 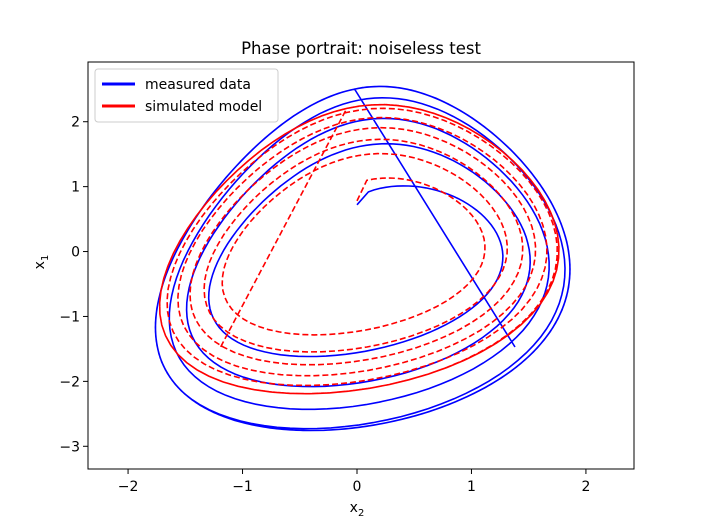 I want to click on x-axis-label: x2, so click(x=357, y=509).